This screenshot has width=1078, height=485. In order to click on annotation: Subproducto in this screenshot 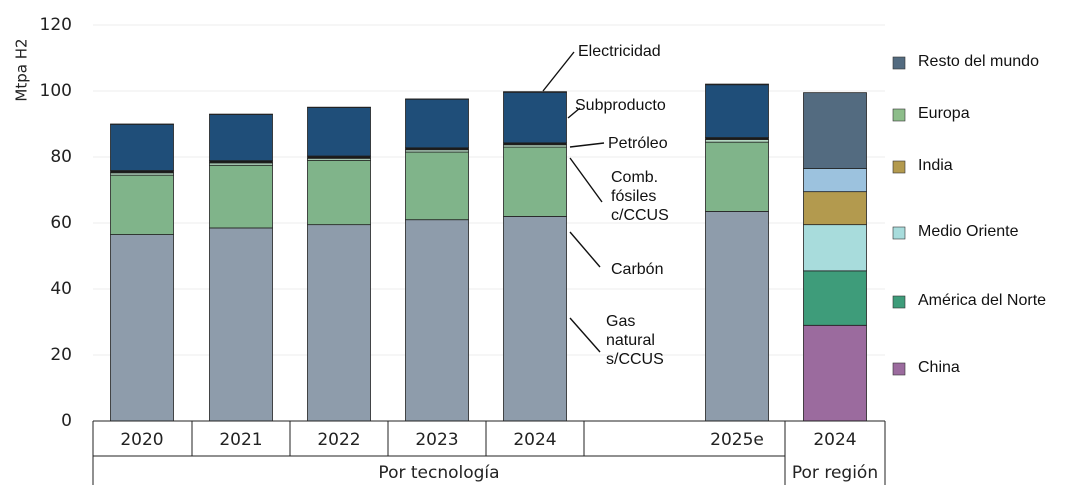, I will do `click(620, 105)`.